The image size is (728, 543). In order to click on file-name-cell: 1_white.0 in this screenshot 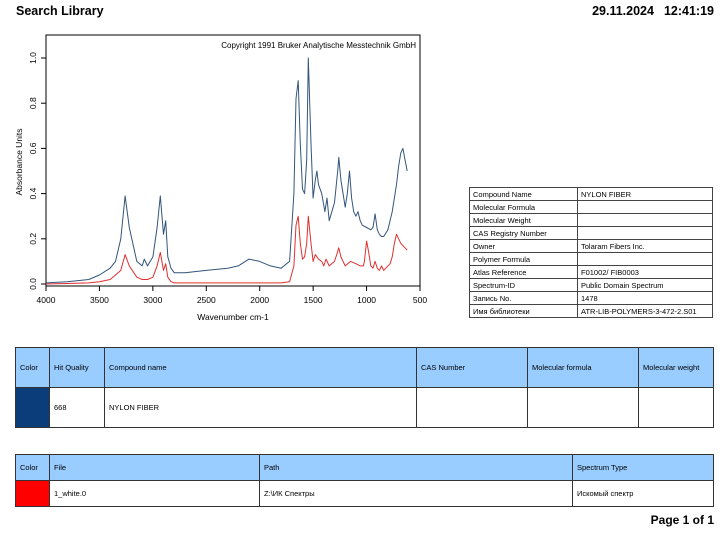, I will do `click(154, 493)`.